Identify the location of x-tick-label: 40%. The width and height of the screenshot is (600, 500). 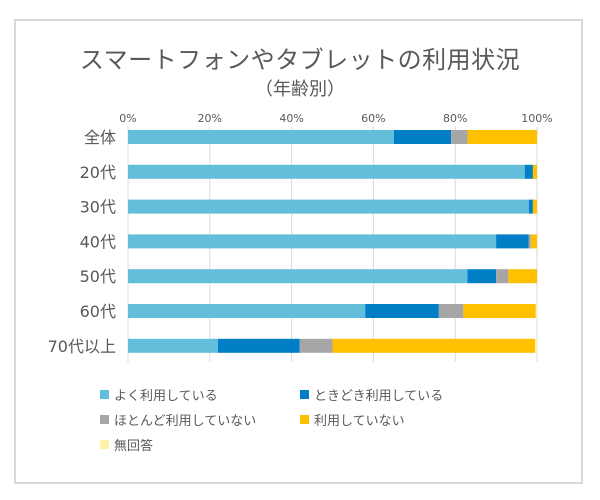
(291, 118).